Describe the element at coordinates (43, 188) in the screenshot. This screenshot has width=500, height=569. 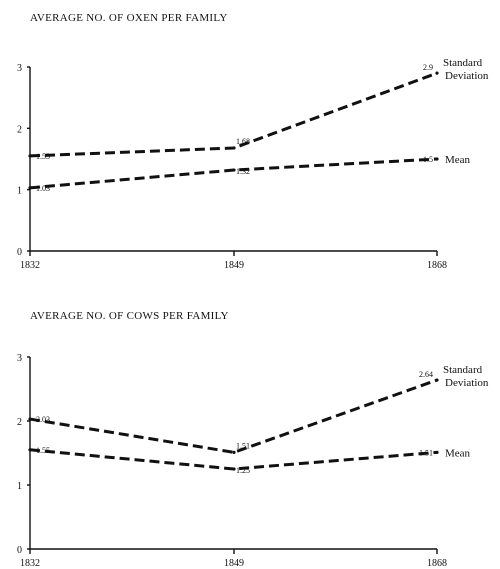
I see `data-label: 1.03` at that location.